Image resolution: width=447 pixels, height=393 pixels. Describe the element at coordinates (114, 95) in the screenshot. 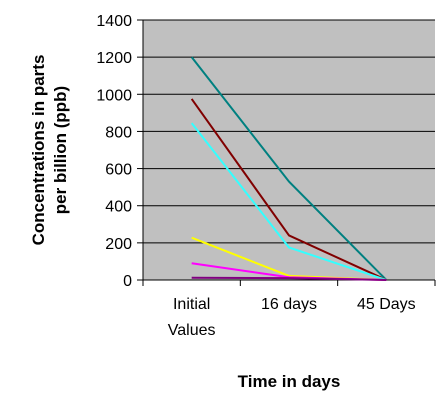

I see `y-tick-label: 1000` at that location.